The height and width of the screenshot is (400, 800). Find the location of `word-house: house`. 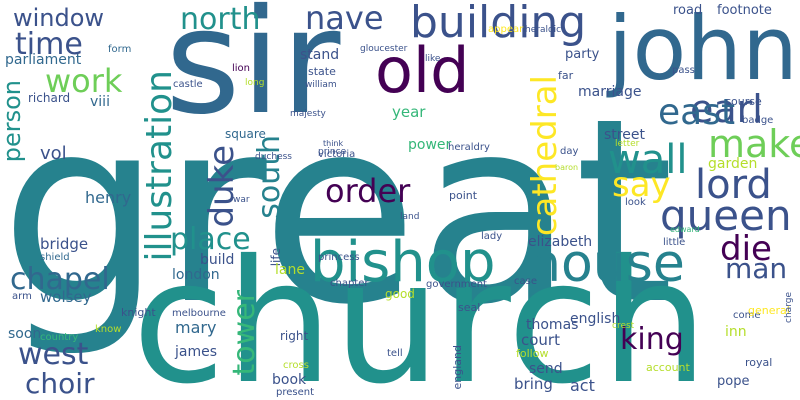

word-house: house is located at coordinates (606, 264).